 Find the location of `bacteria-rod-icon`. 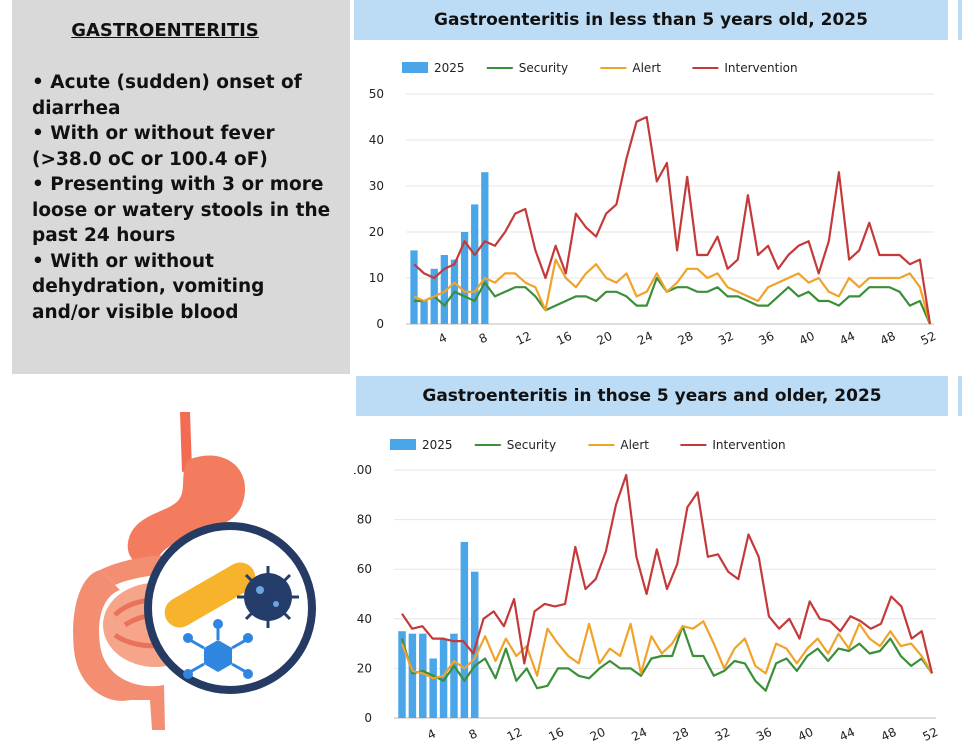

bacteria-rod-icon is located at coordinates (210, 595).